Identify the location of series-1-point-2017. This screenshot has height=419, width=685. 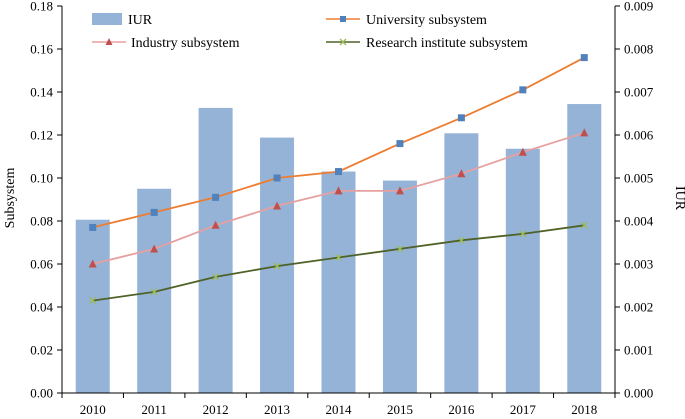
(522, 151).